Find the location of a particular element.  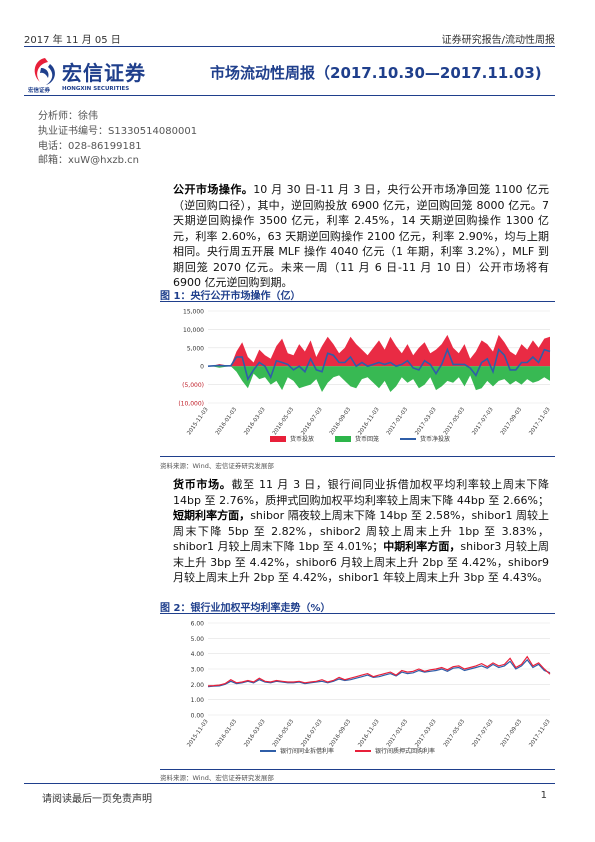

brand-logo-icon is located at coordinates (44, 71).